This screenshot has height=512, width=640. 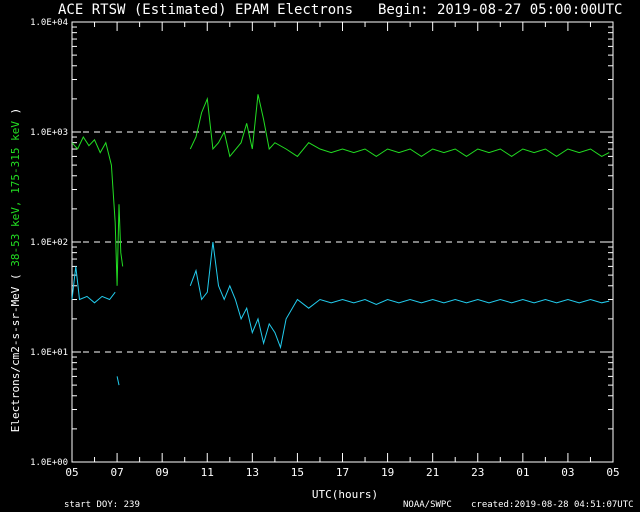 I want to click on x-tick-label: 01, so click(x=522, y=472).